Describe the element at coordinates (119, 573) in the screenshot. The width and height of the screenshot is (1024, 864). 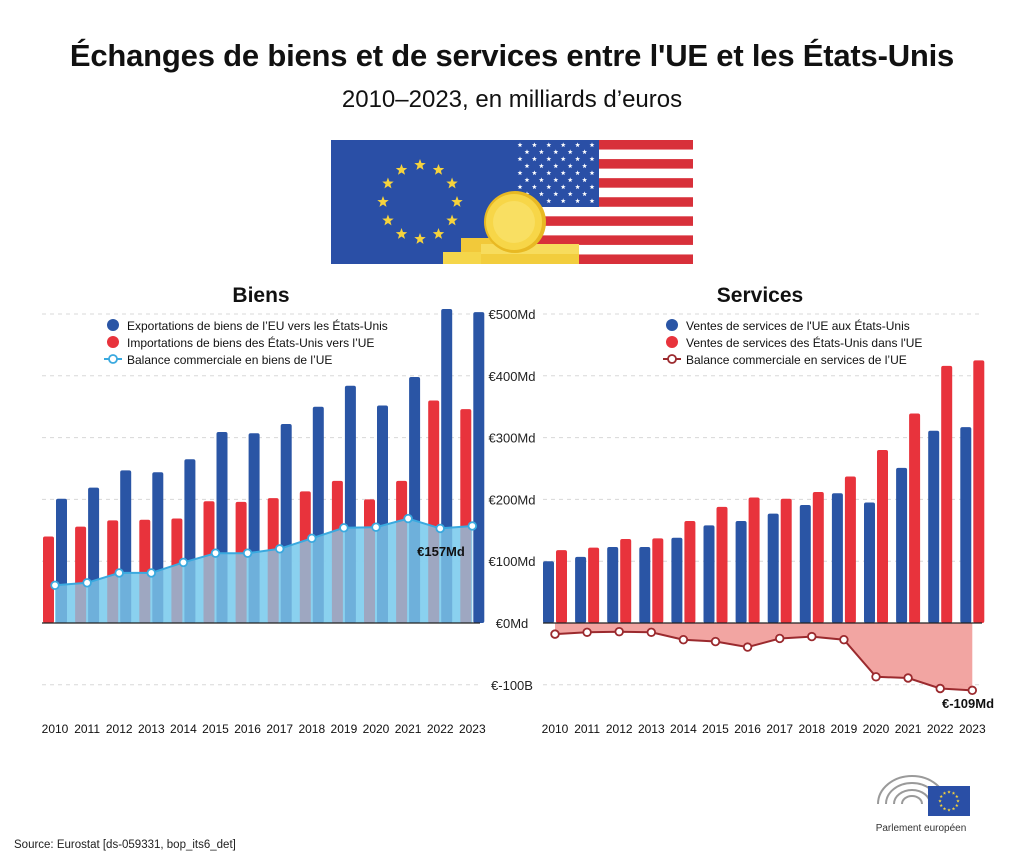
I see `balance-point-2012` at that location.